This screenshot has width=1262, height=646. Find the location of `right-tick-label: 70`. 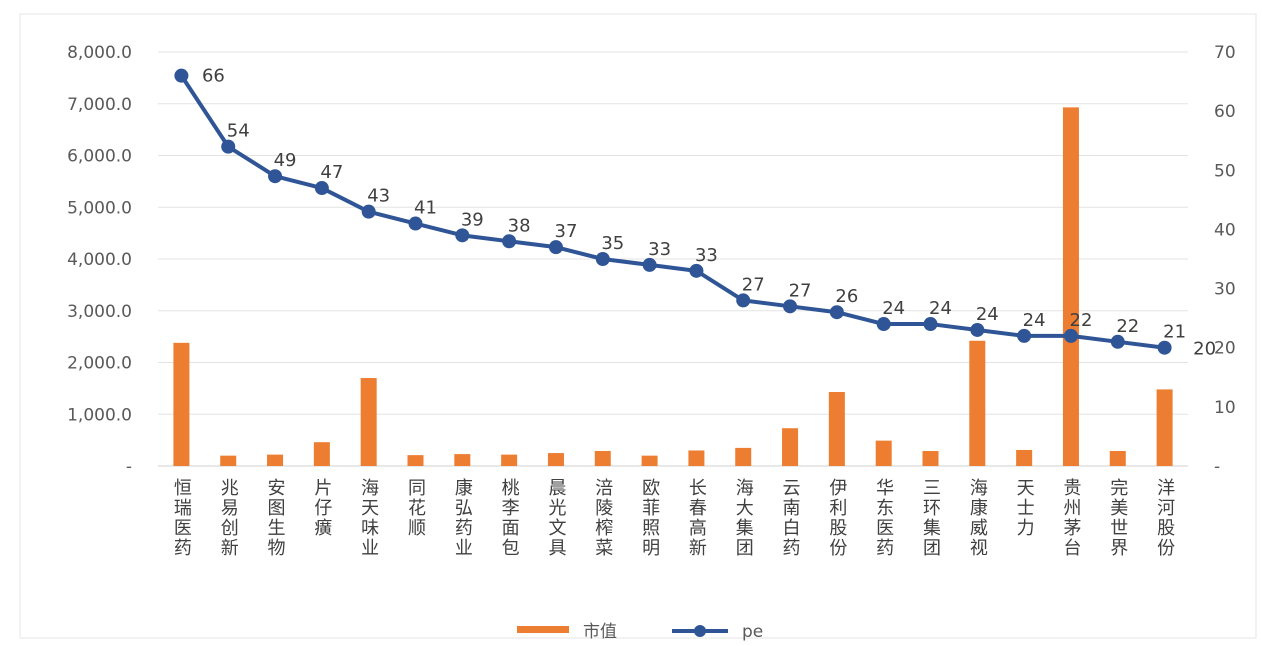

right-tick-label: 70 is located at coordinates (1225, 53).